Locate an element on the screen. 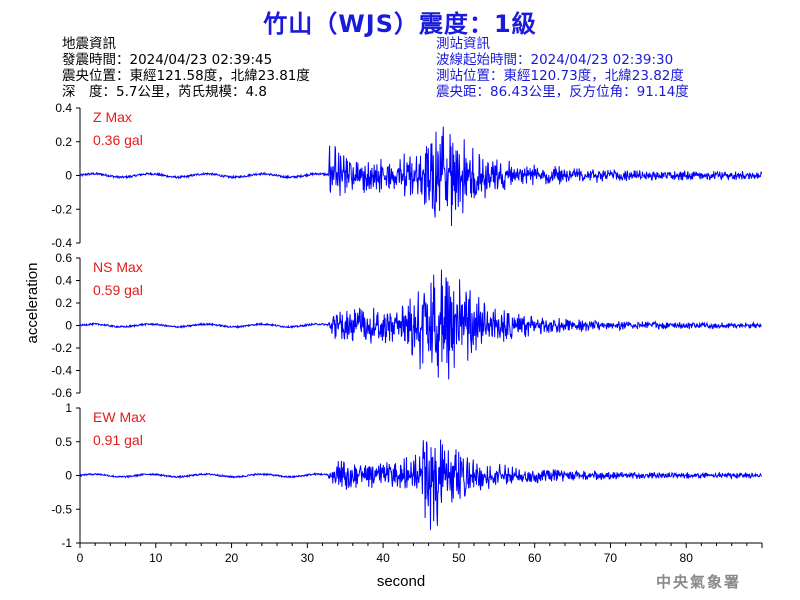  max-label-ew: EW Max is located at coordinates (119, 417).